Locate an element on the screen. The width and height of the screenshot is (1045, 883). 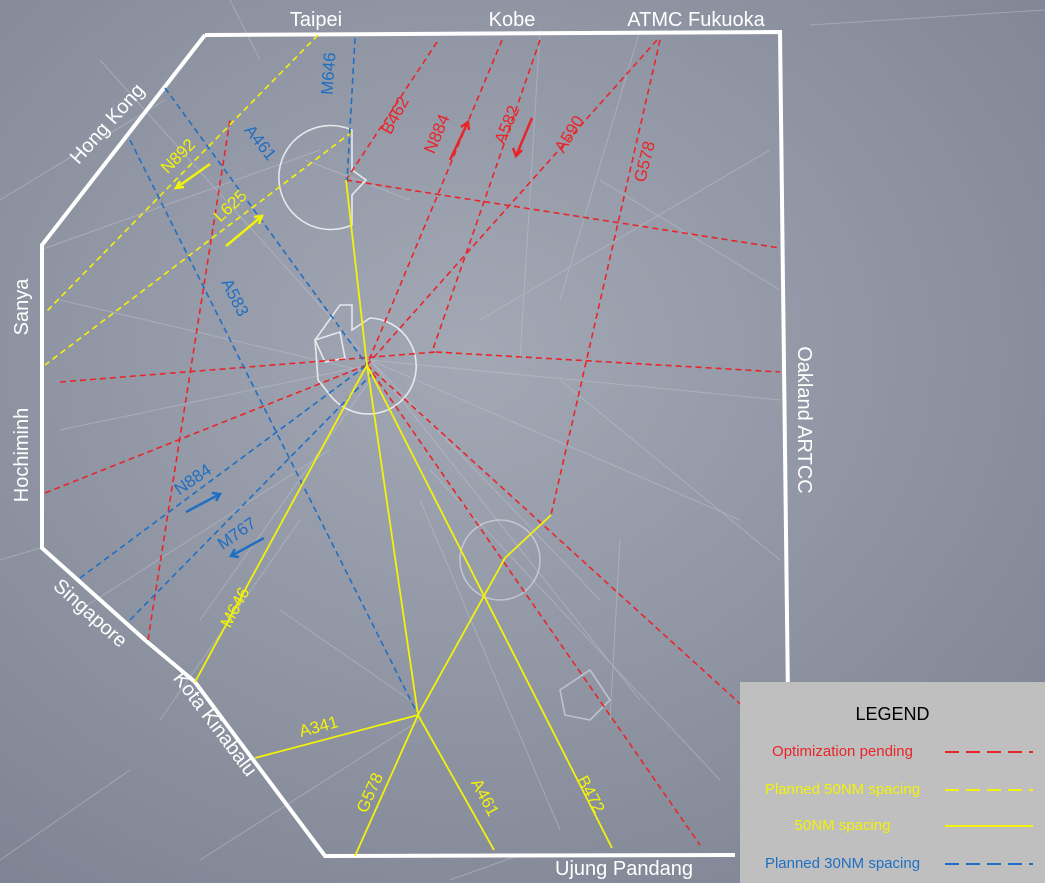
fir-label-ujung-pandang: Ujung Pandang is located at coordinates (624, 869).